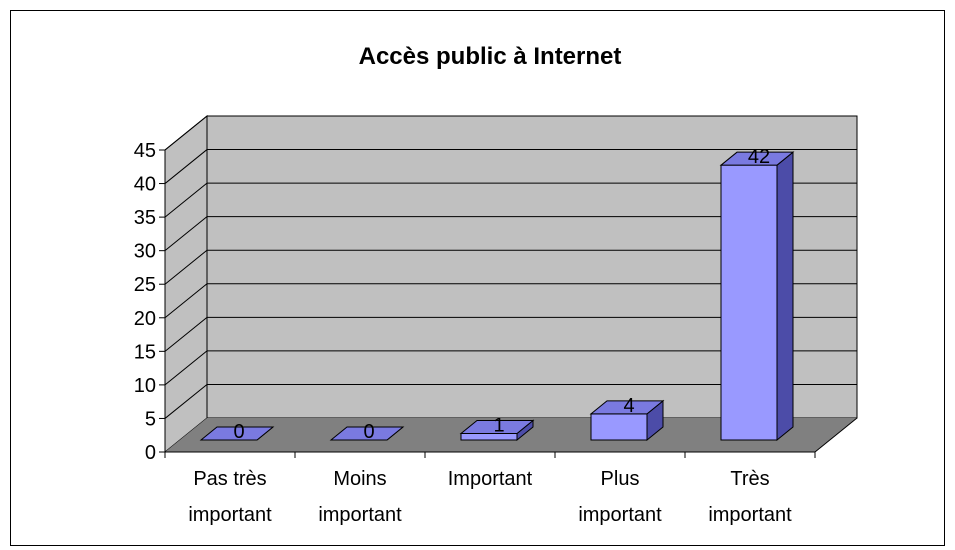 Image resolution: width=955 pixels, height=550 pixels. Describe the element at coordinates (836, 435) in the screenshot. I see `floor-edge-line` at that location.